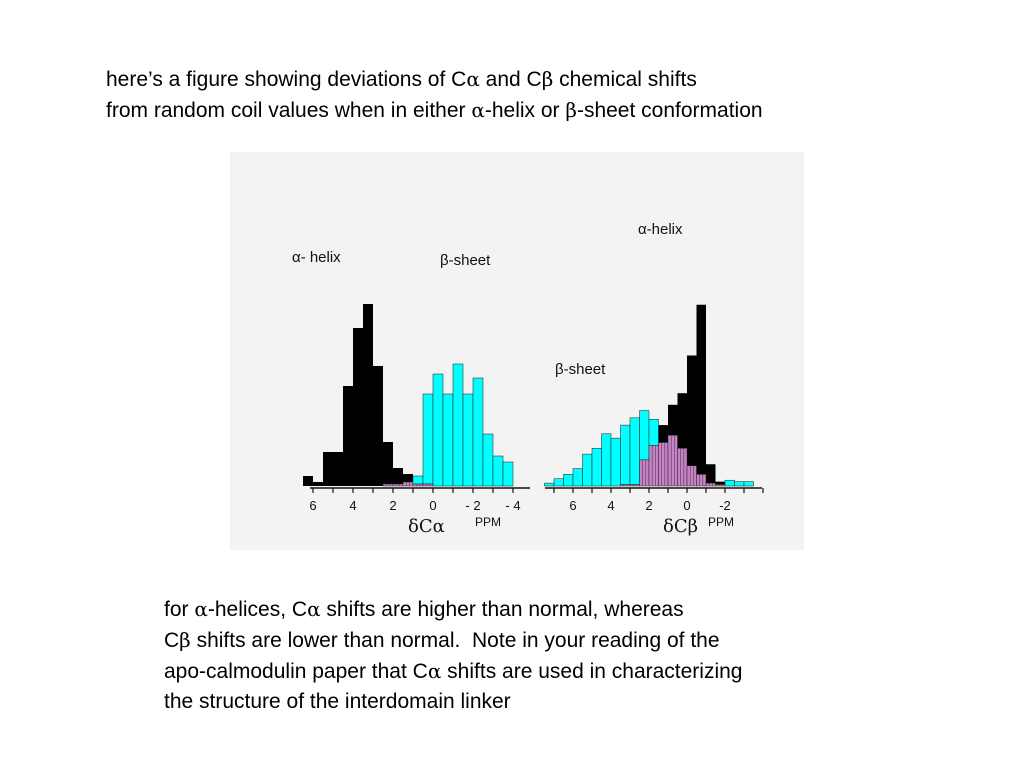 Image resolution: width=1024 pixels, height=768 pixels. What do you see at coordinates (592, 671) in the screenshot?
I see `caption-text: shifts are used in characterizing` at bounding box center [592, 671].